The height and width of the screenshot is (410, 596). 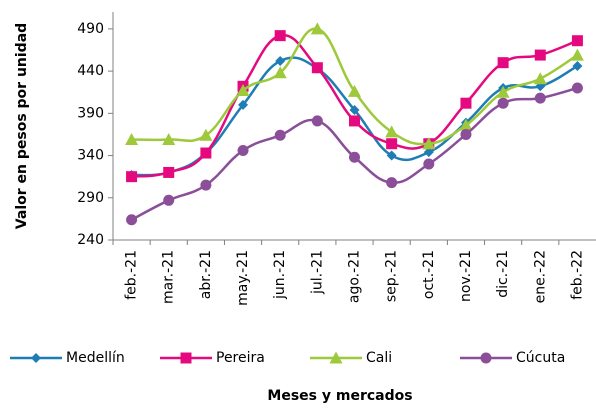 What do you see at coordinates (317, 272) in the screenshot?
I see `x-tick-label: jul.-21` at bounding box center [317, 272].